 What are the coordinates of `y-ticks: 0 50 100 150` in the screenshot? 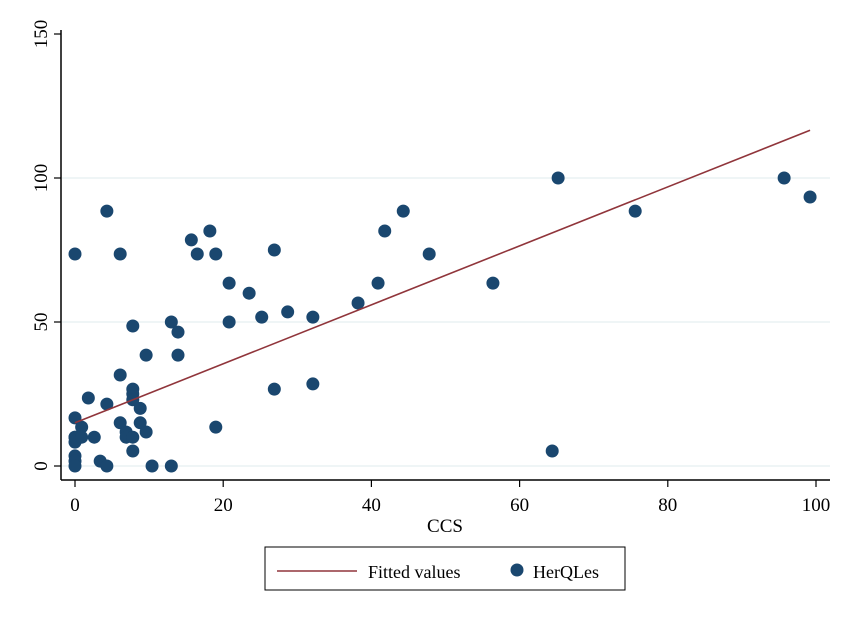 It's located at (46, 245).